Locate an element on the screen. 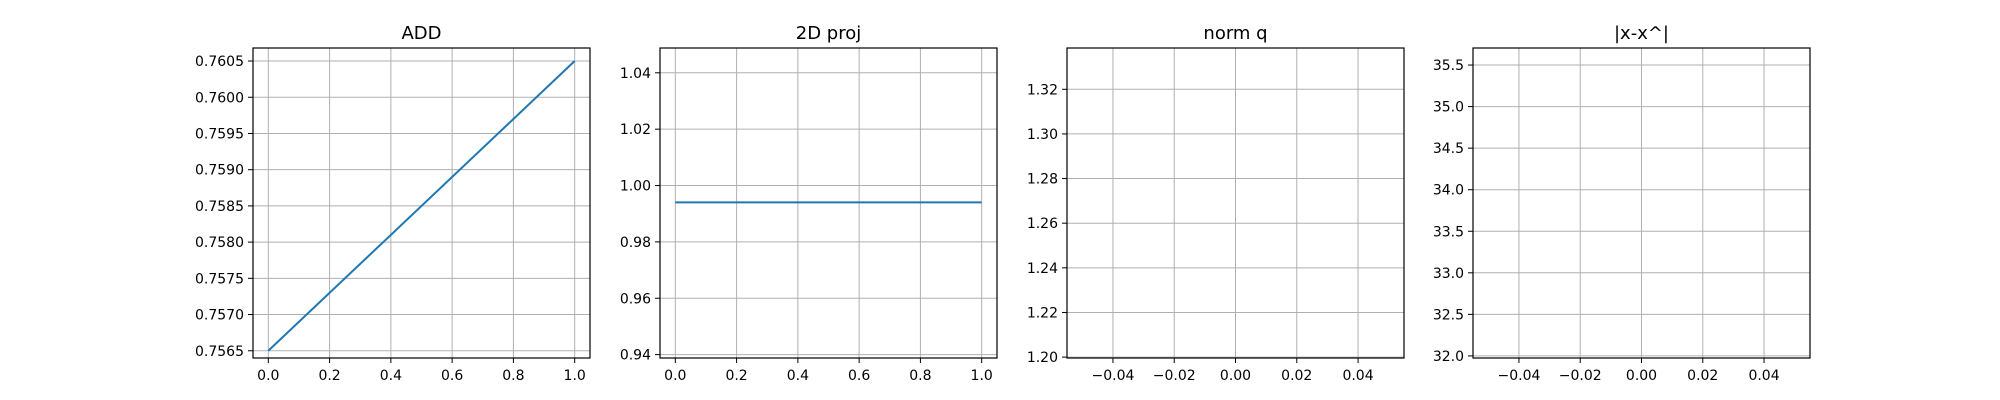  y-tick-label: 0.7580 is located at coordinates (219, 243).